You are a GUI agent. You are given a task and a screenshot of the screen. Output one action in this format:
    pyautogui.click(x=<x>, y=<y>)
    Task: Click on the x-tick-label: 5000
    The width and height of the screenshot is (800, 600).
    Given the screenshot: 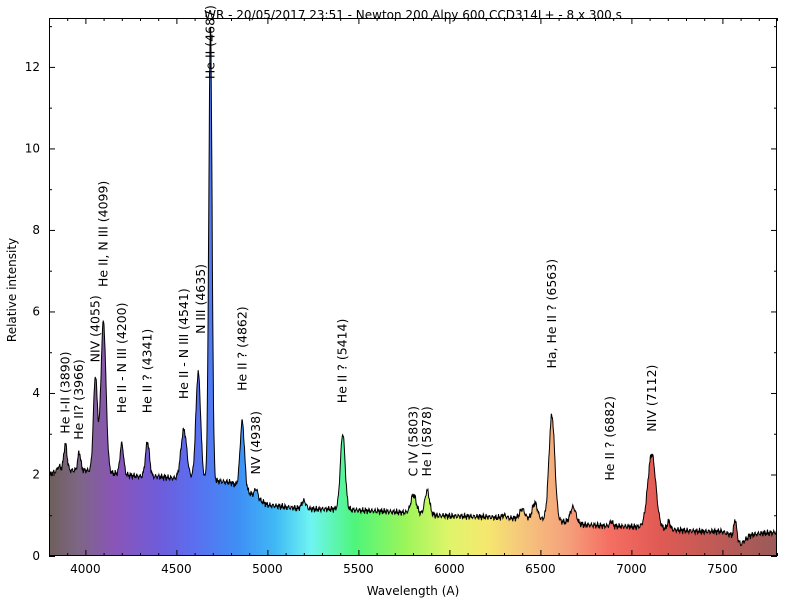 What is the action you would take?
    pyautogui.click(x=267, y=569)
    